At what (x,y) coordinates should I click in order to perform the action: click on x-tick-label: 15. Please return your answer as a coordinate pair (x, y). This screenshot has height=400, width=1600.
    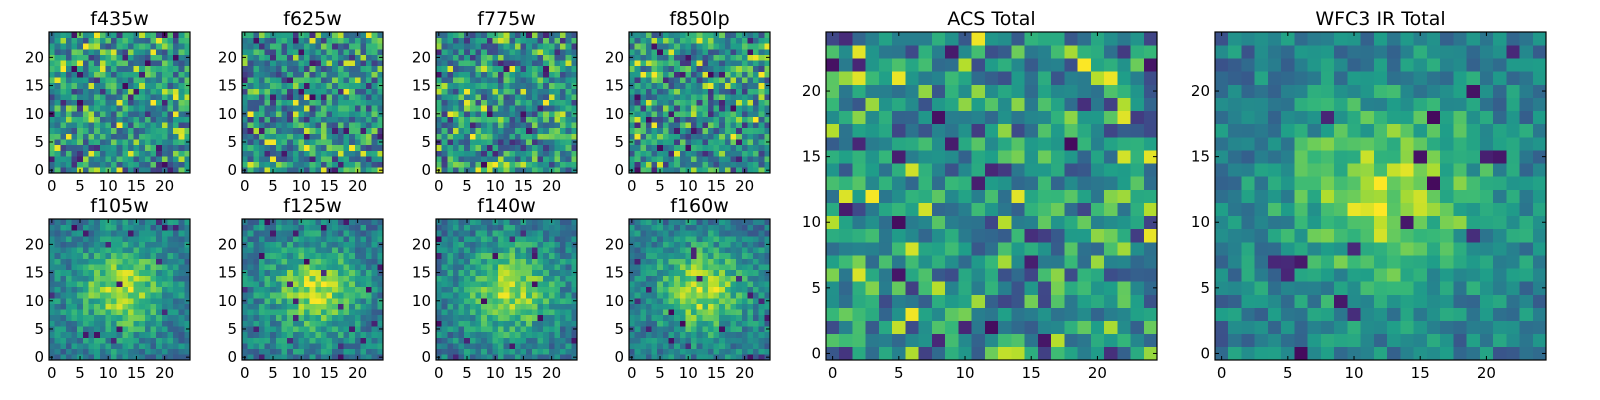
    Looking at the image, I should click on (523, 186).